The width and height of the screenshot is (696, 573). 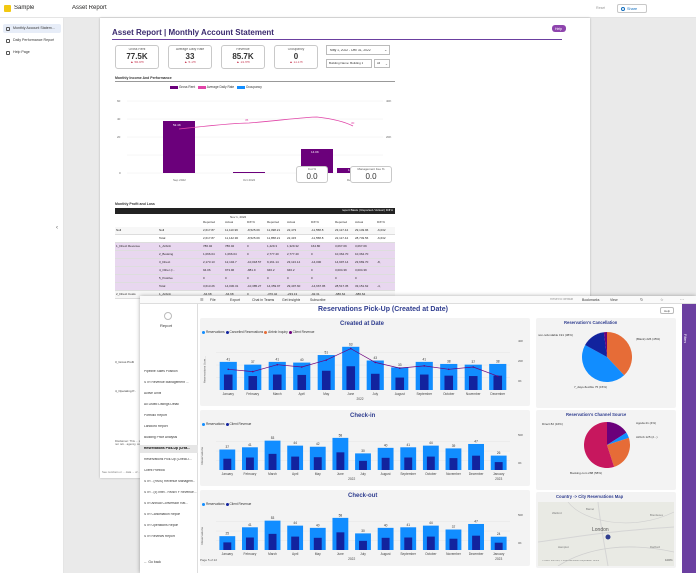 What do you see at coordinates (682, 299) in the screenshot?
I see `more-icon: ⋯` at bounding box center [682, 299].